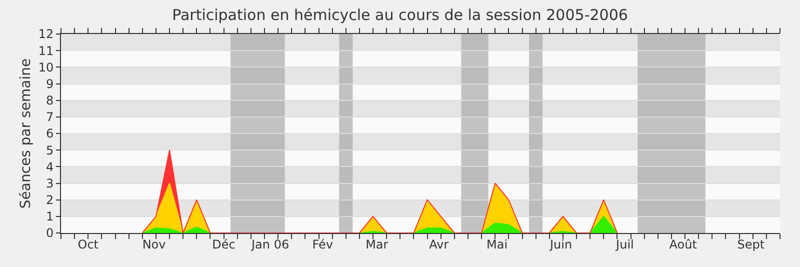 The height and width of the screenshot is (267, 800). What do you see at coordinates (50, 83) in the screenshot?
I see `y-tick-label: 9` at bounding box center [50, 83].